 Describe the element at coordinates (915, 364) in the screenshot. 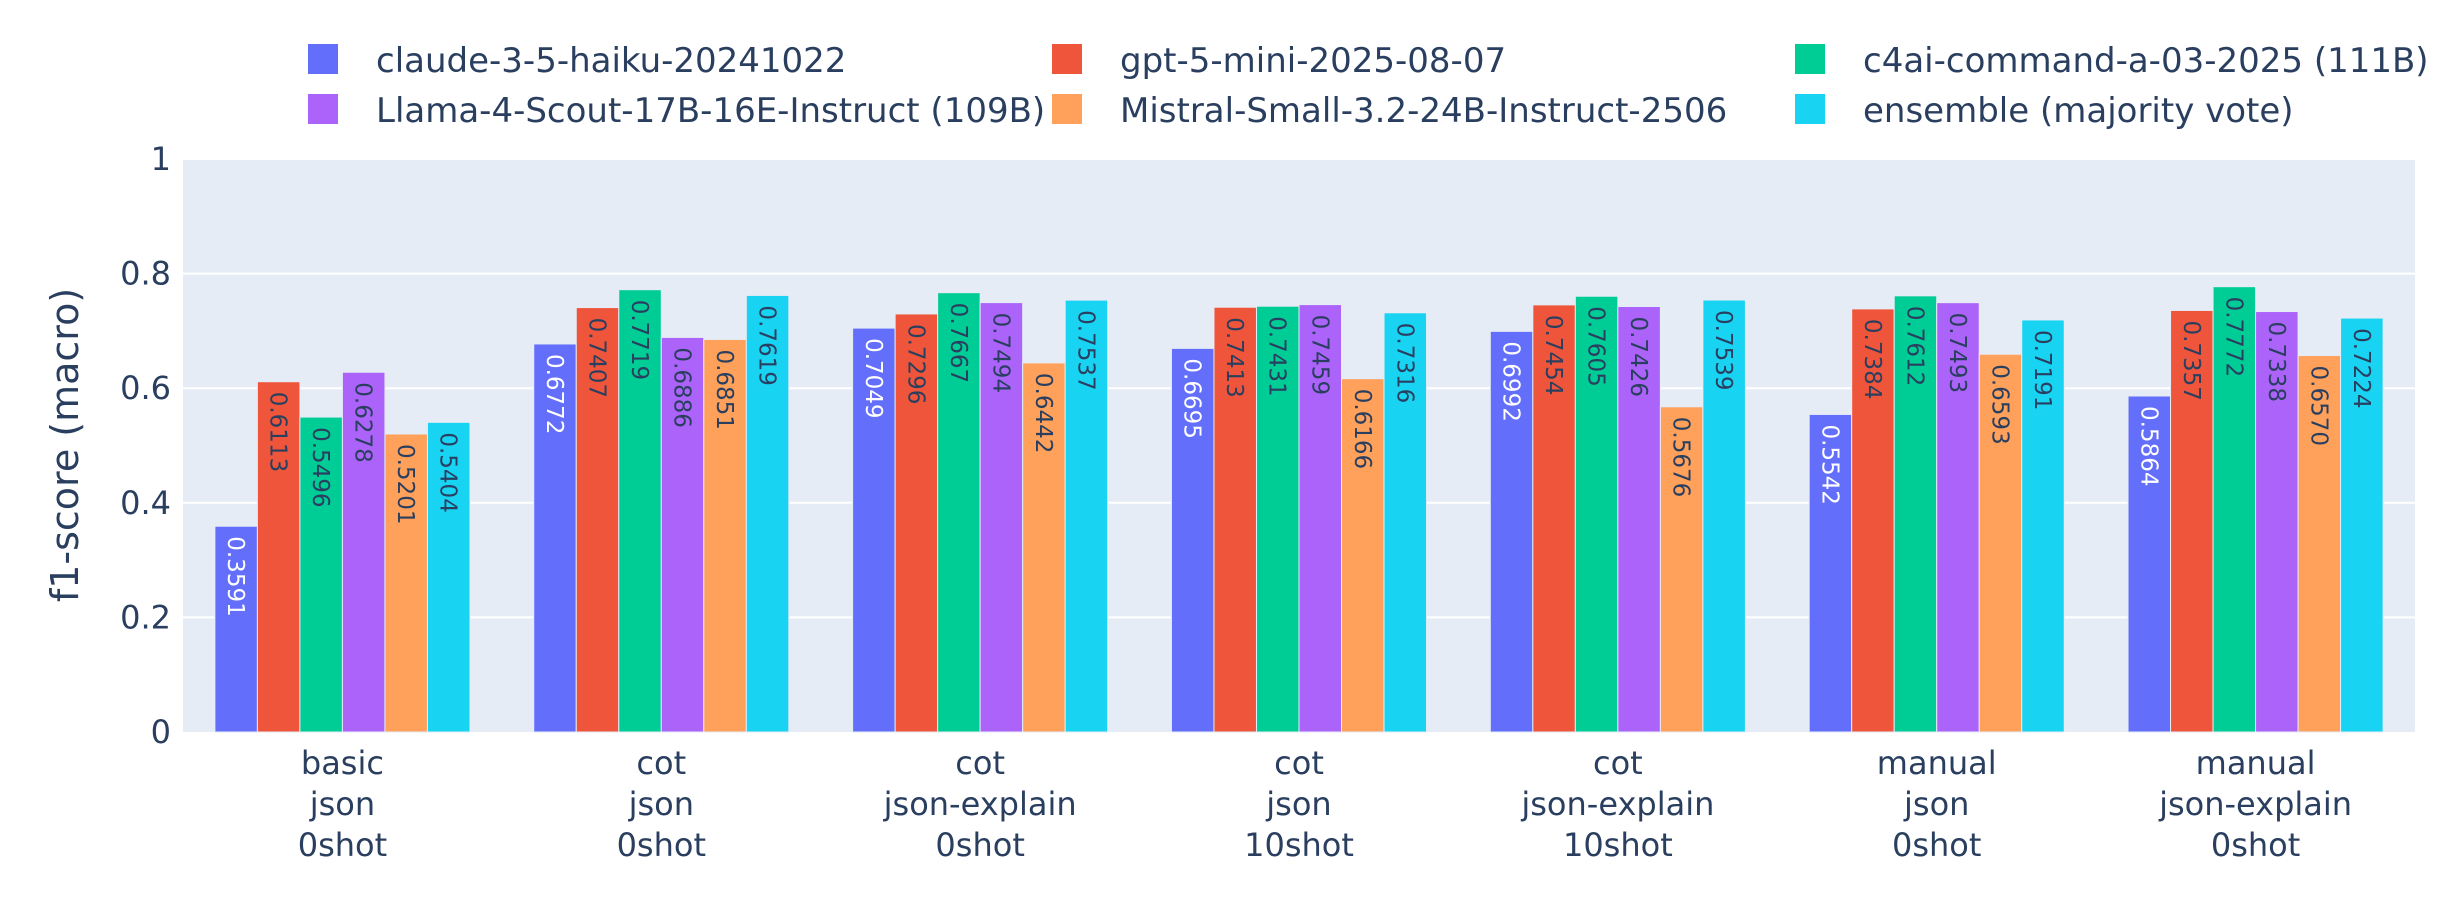

I see `bar-value-label: 0.7296` at that location.